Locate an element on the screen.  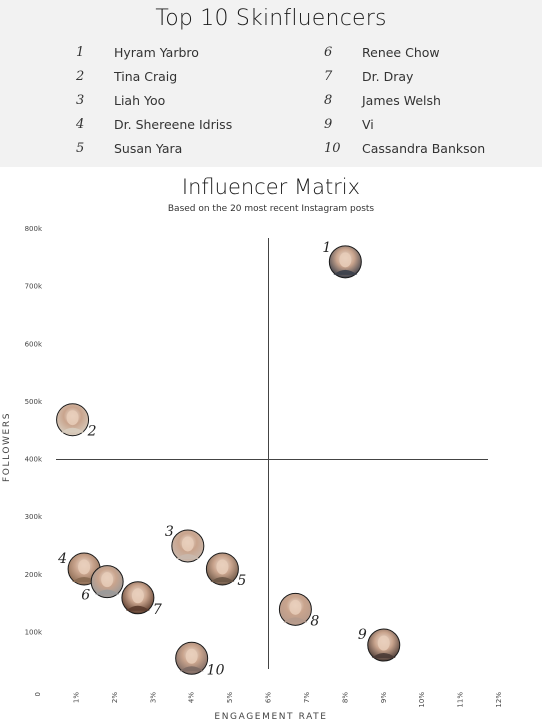
y-tick-label: 700k is located at coordinates (34, 287).